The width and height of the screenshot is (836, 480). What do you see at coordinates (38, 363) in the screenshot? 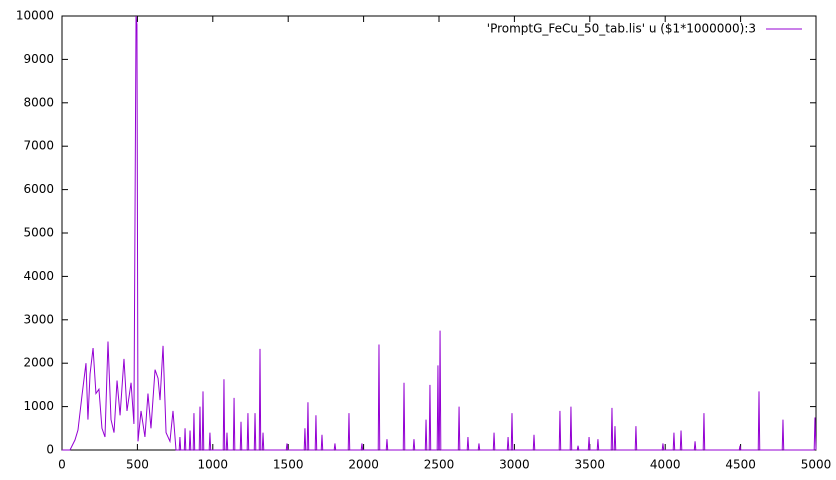
I see `y-tick-label: 2000` at bounding box center [38, 363].